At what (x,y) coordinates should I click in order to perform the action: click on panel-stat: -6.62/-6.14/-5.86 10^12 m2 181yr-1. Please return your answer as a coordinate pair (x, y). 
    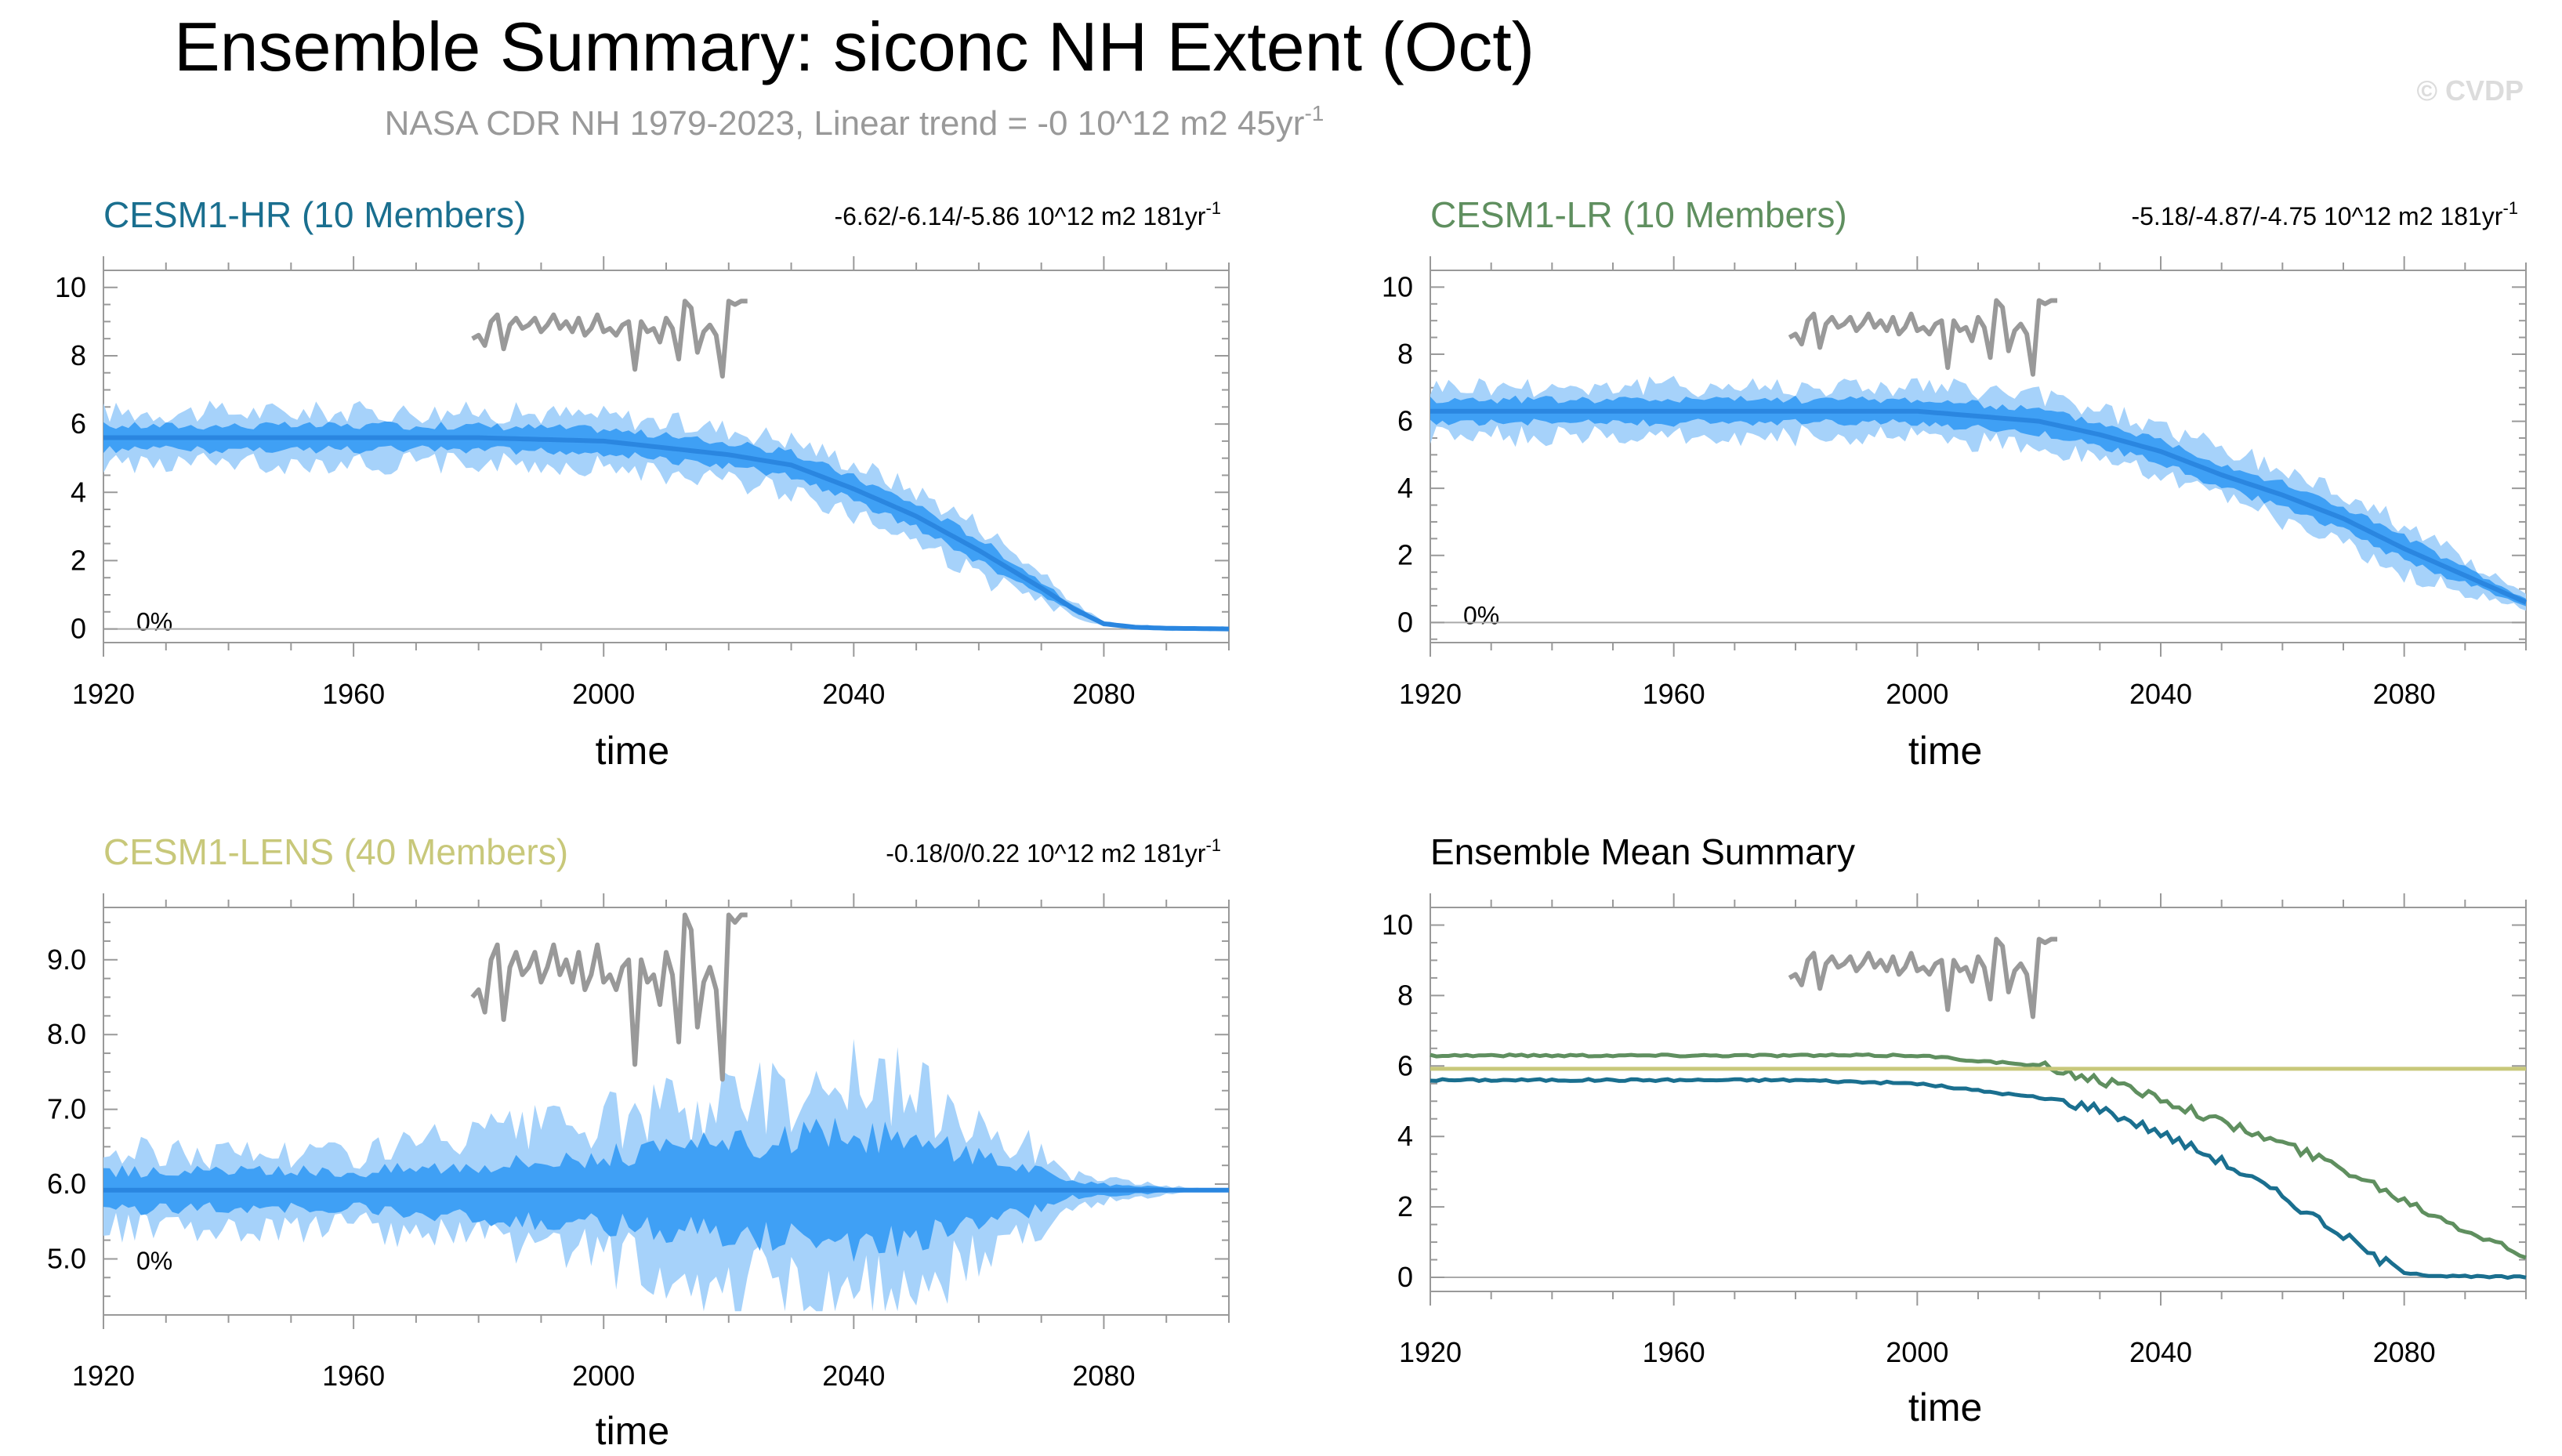
    Looking at the image, I should click on (1027, 214).